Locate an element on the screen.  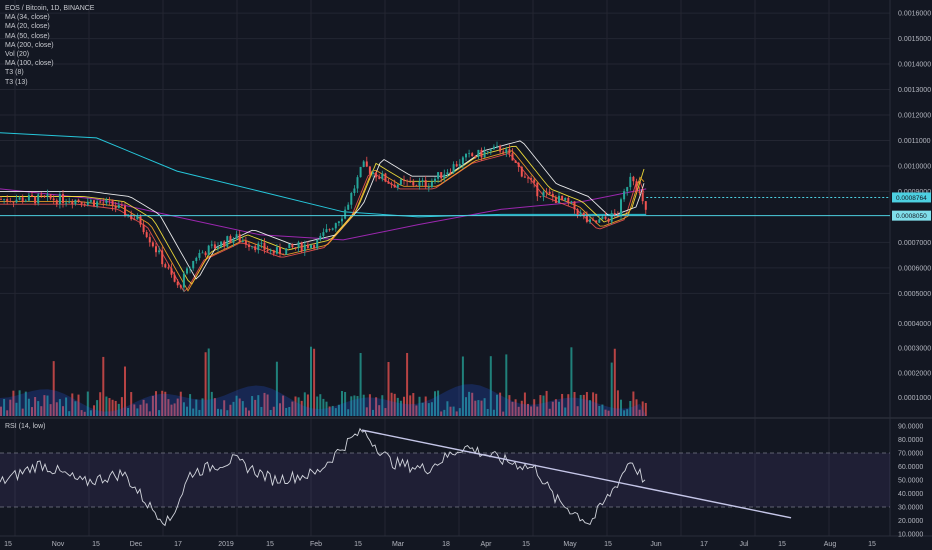
time-tick-label: 18 is located at coordinates (446, 544).